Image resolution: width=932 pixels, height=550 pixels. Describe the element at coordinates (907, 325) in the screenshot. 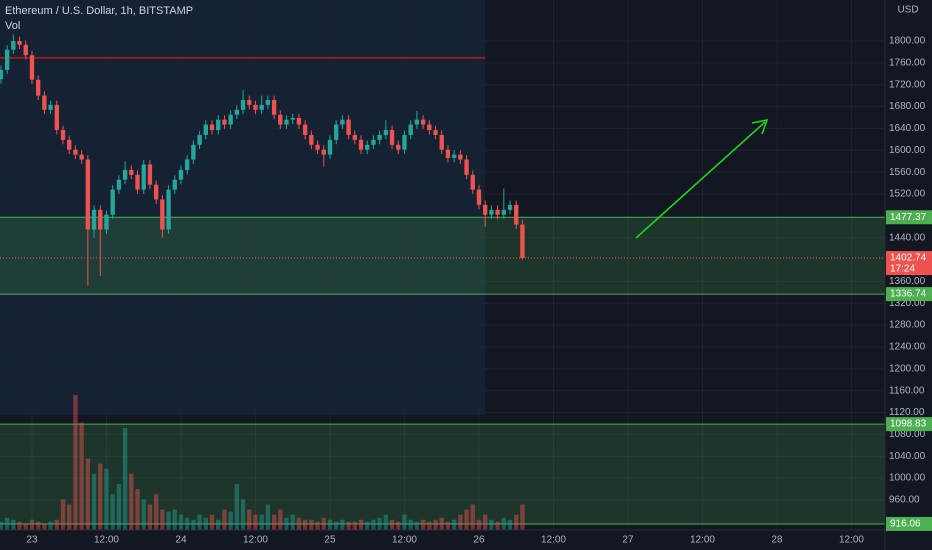

I see `y-tick-label: 1280.00` at that location.